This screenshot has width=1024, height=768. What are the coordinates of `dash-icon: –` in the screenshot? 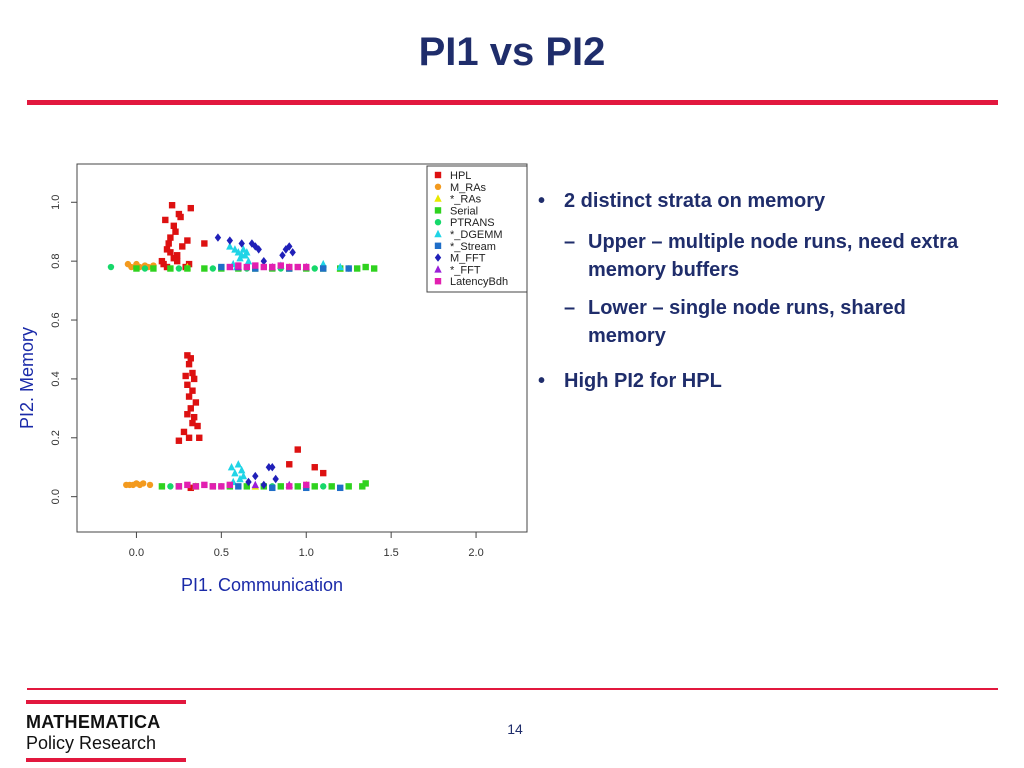 It's located at (570, 242).